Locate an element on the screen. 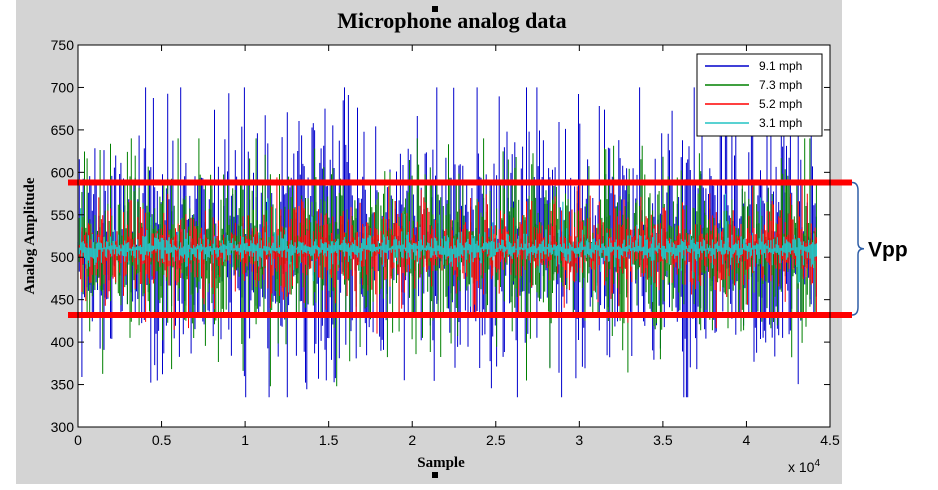 The width and height of the screenshot is (938, 490). x-tick-label: 3.5 is located at coordinates (663, 440).